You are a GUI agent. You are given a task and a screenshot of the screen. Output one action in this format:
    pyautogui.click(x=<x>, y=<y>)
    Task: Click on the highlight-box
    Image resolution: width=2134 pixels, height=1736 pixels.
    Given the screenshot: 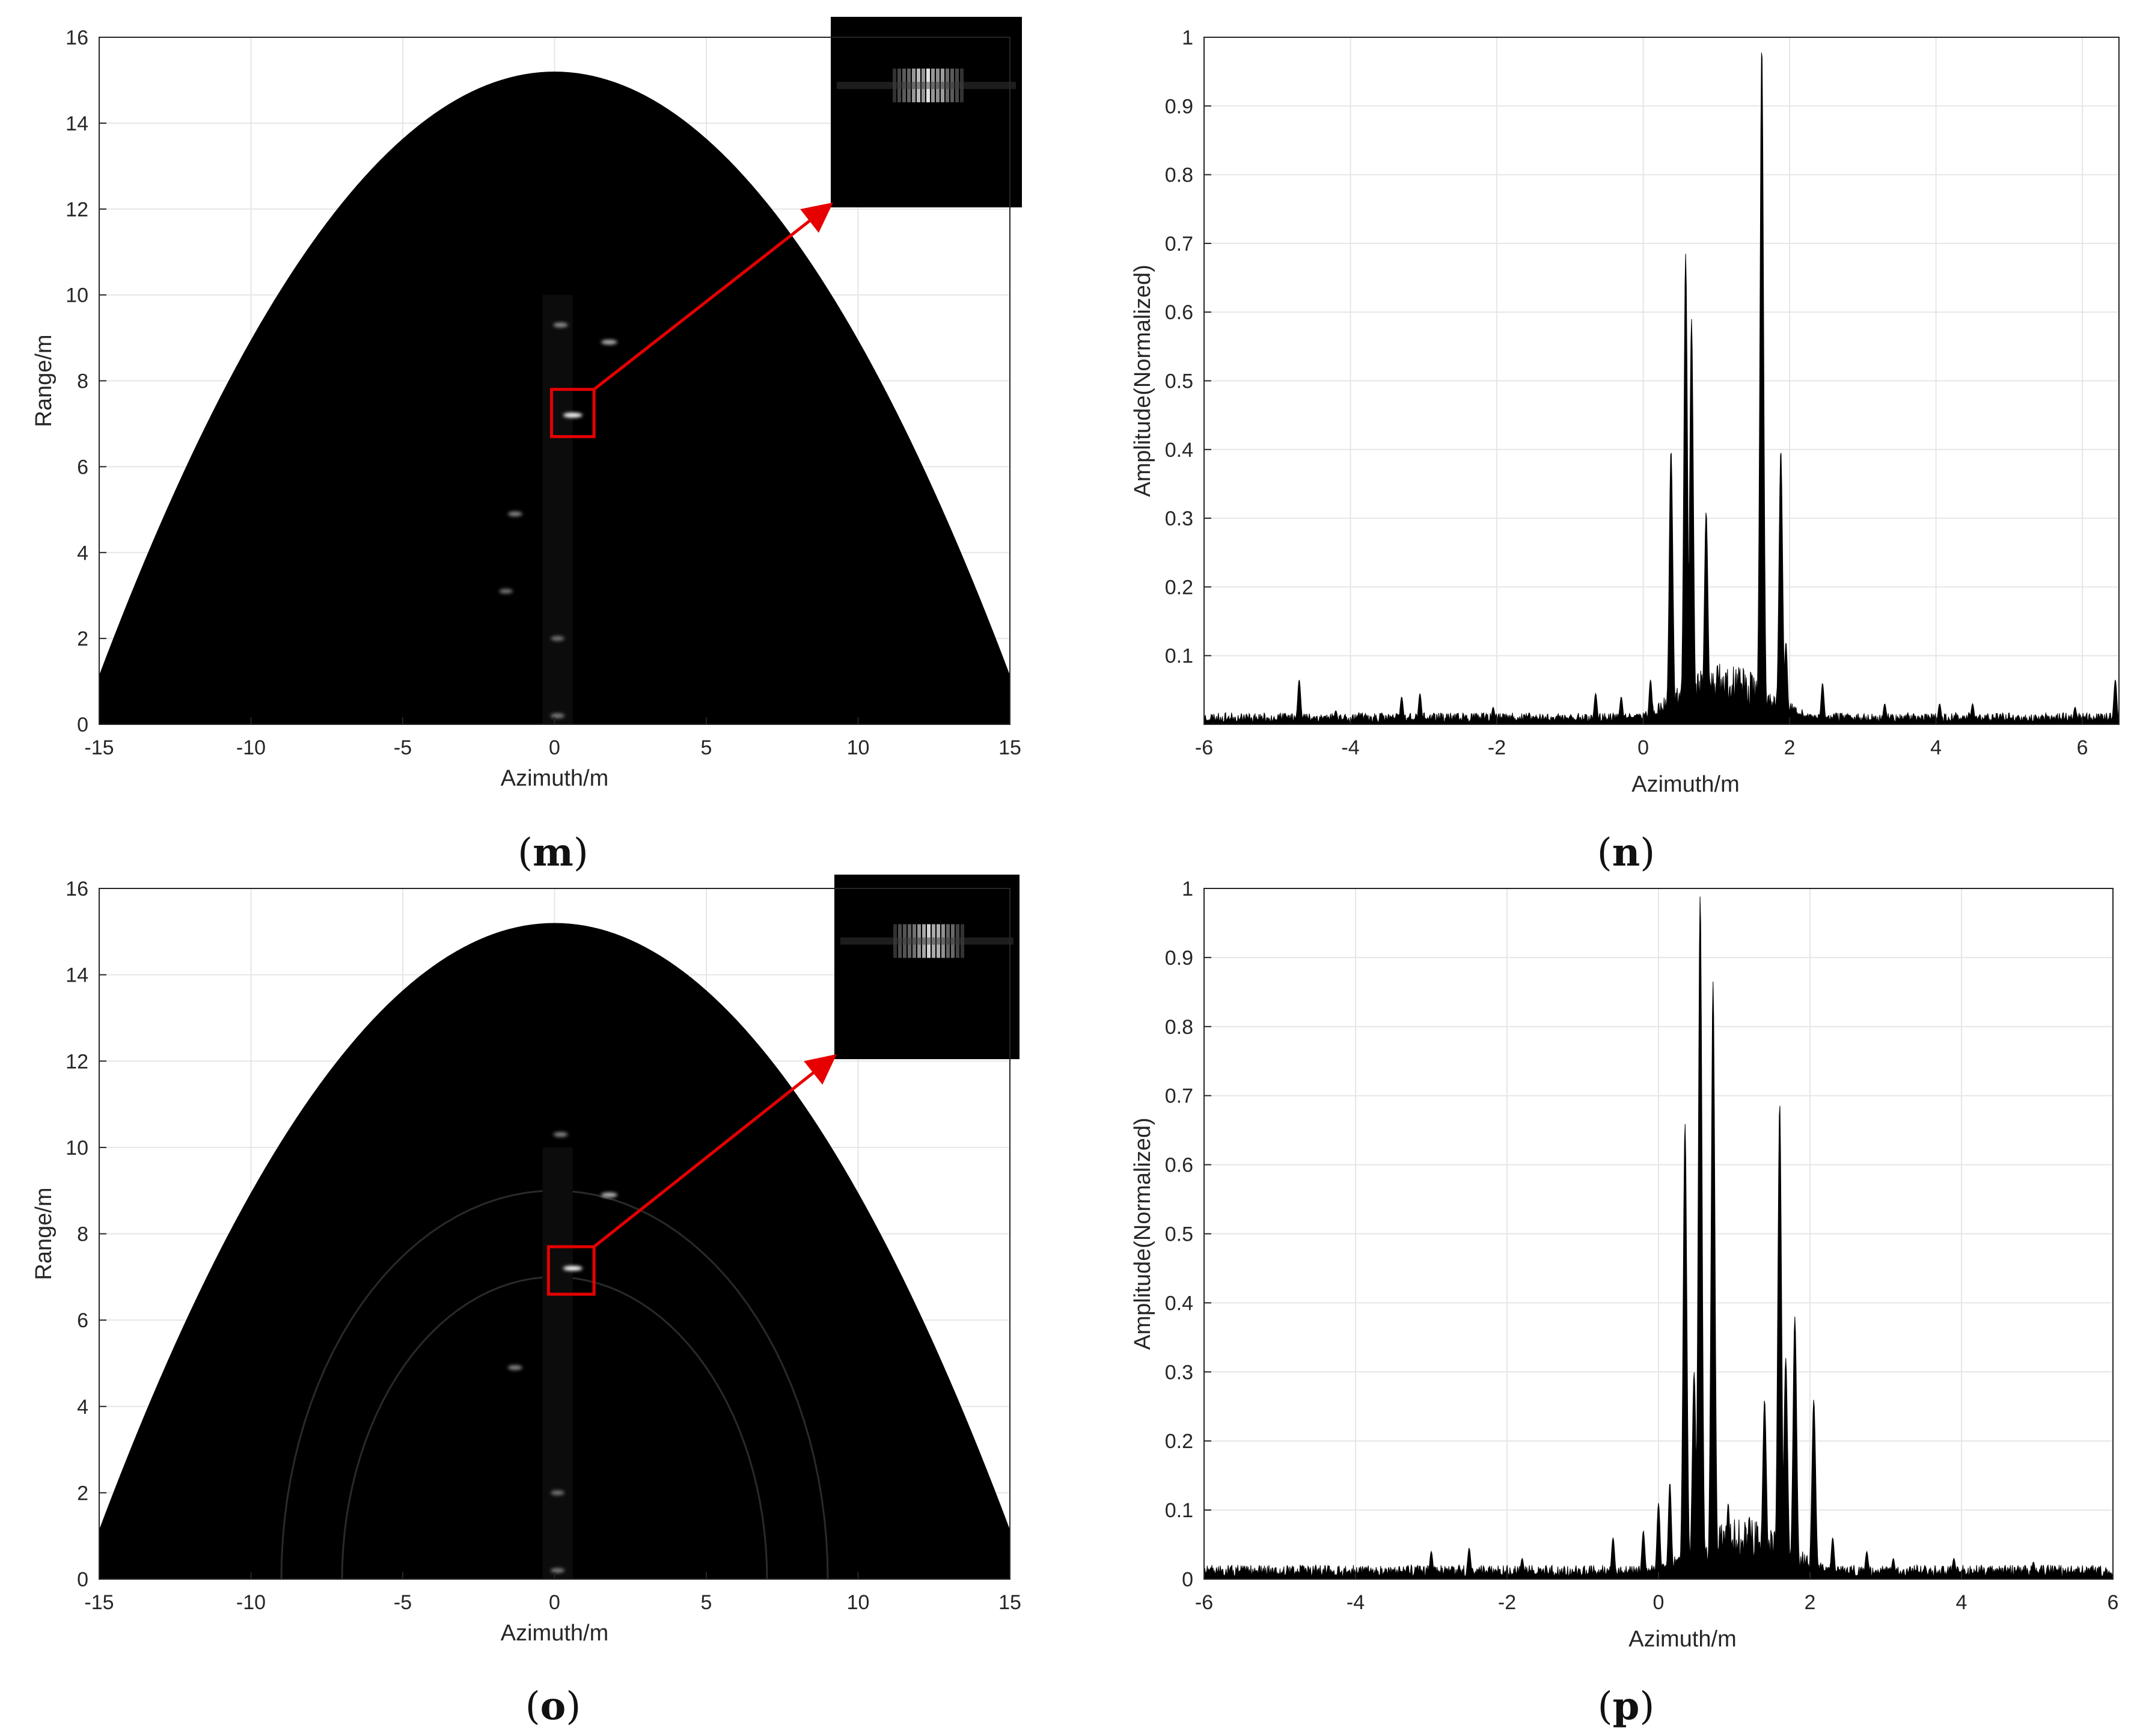 What is the action you would take?
    pyautogui.click(x=571, y=1270)
    